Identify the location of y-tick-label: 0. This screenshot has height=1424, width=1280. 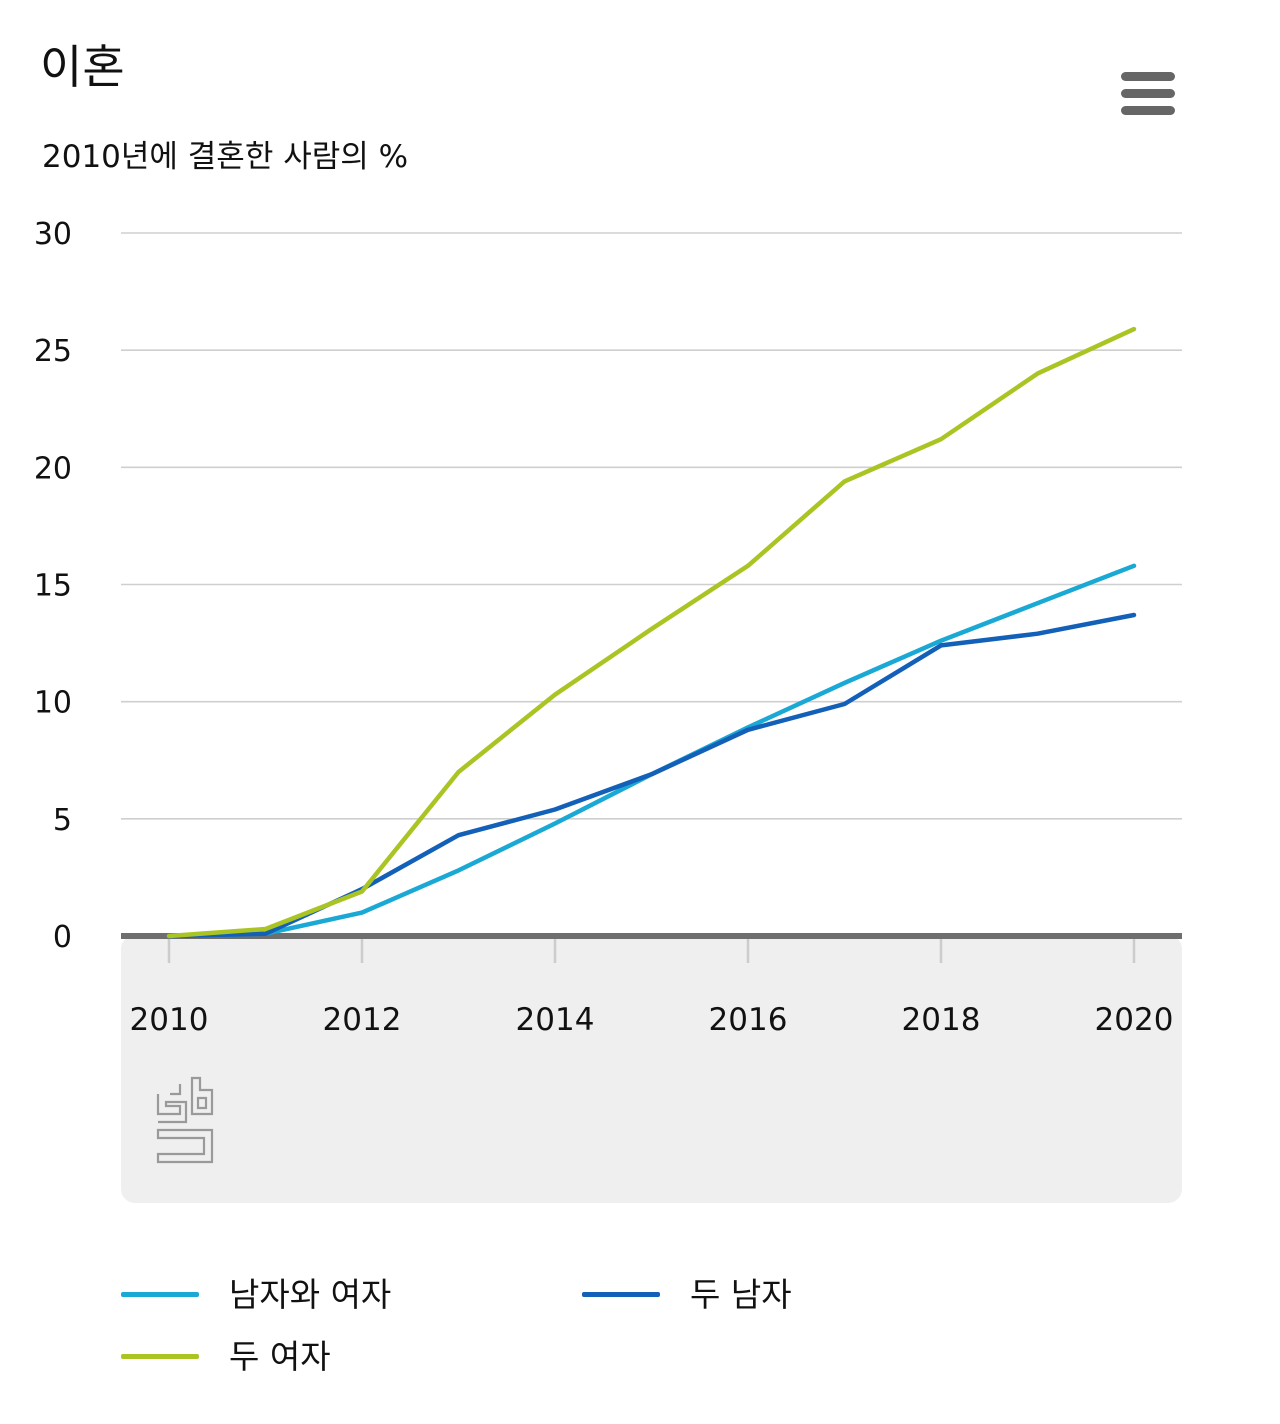
(62, 937).